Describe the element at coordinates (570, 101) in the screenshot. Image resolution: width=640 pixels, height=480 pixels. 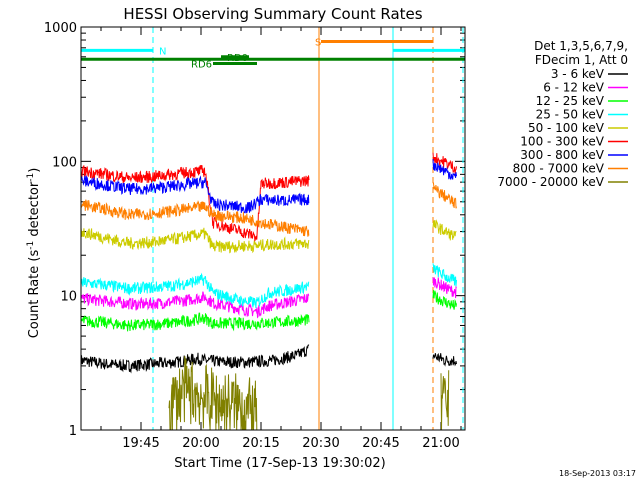
I see `legend-label: 12 - 25 keV` at that location.